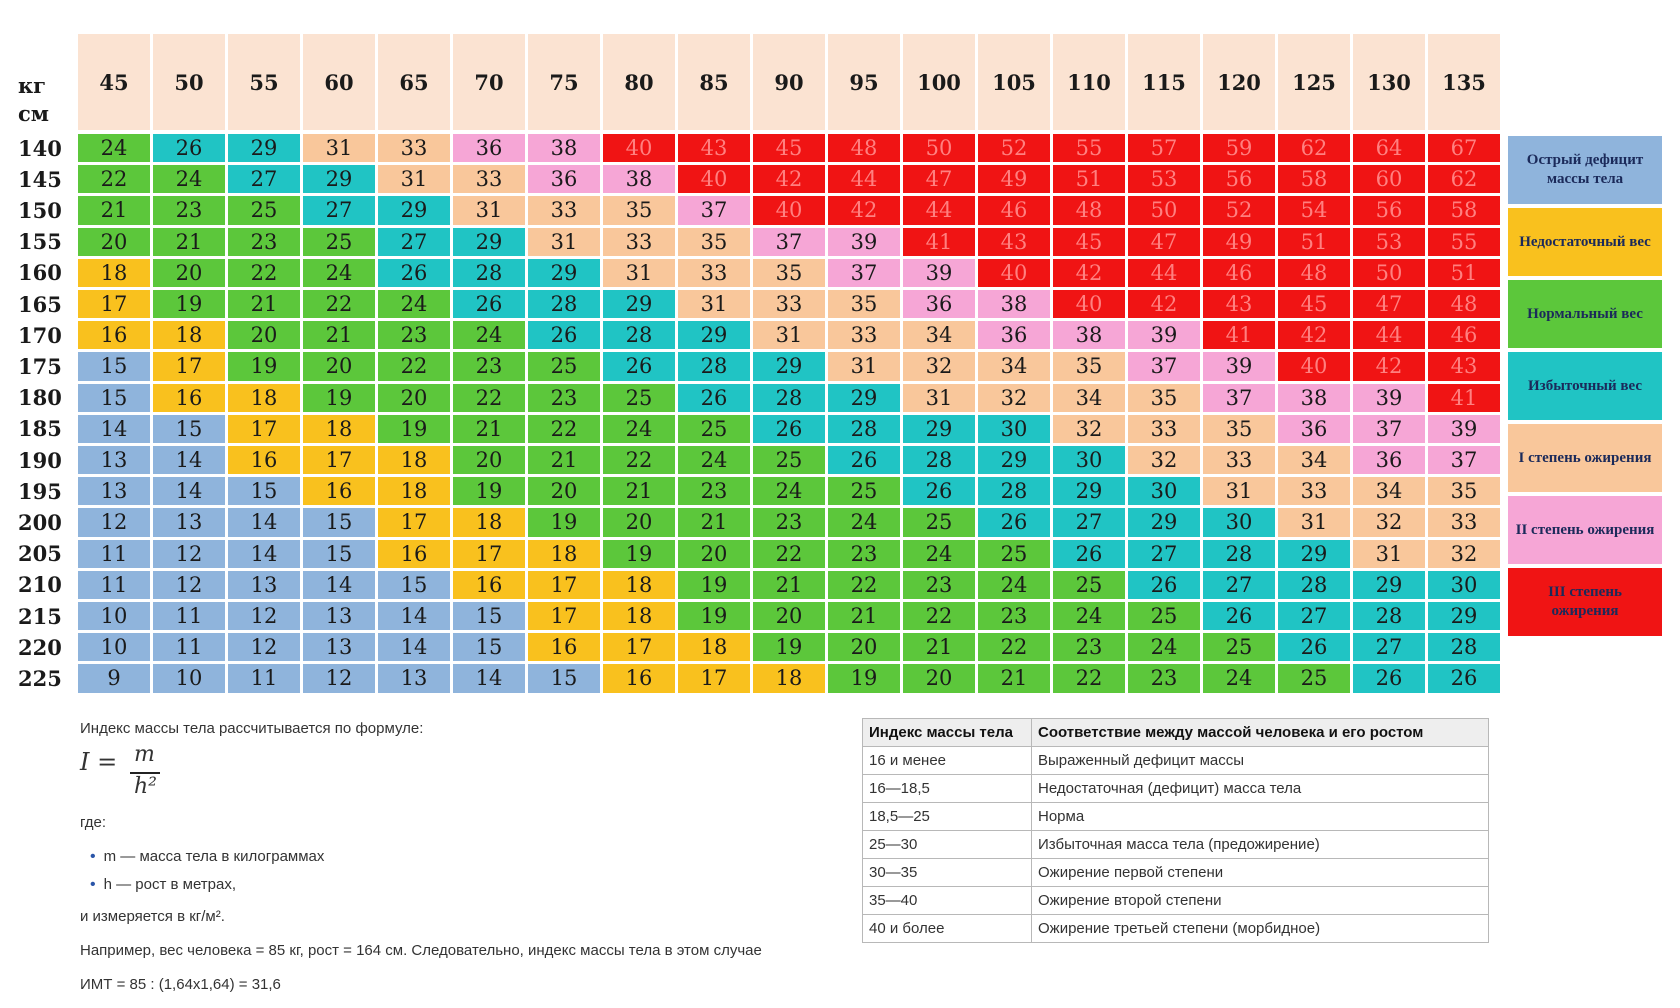 The height and width of the screenshot is (1008, 1680). Describe the element at coordinates (489, 460) in the screenshot. I see `bmi-cell: 20` at that location.